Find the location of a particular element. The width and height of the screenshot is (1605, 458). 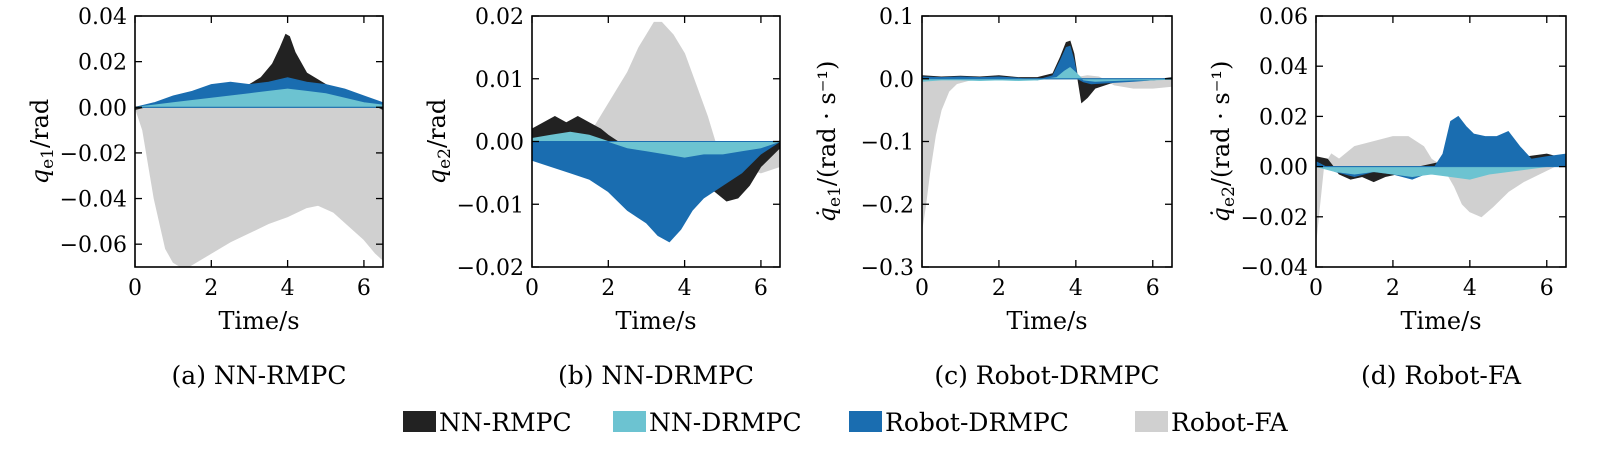

legend-label: Robot-FA is located at coordinates (1230, 422).